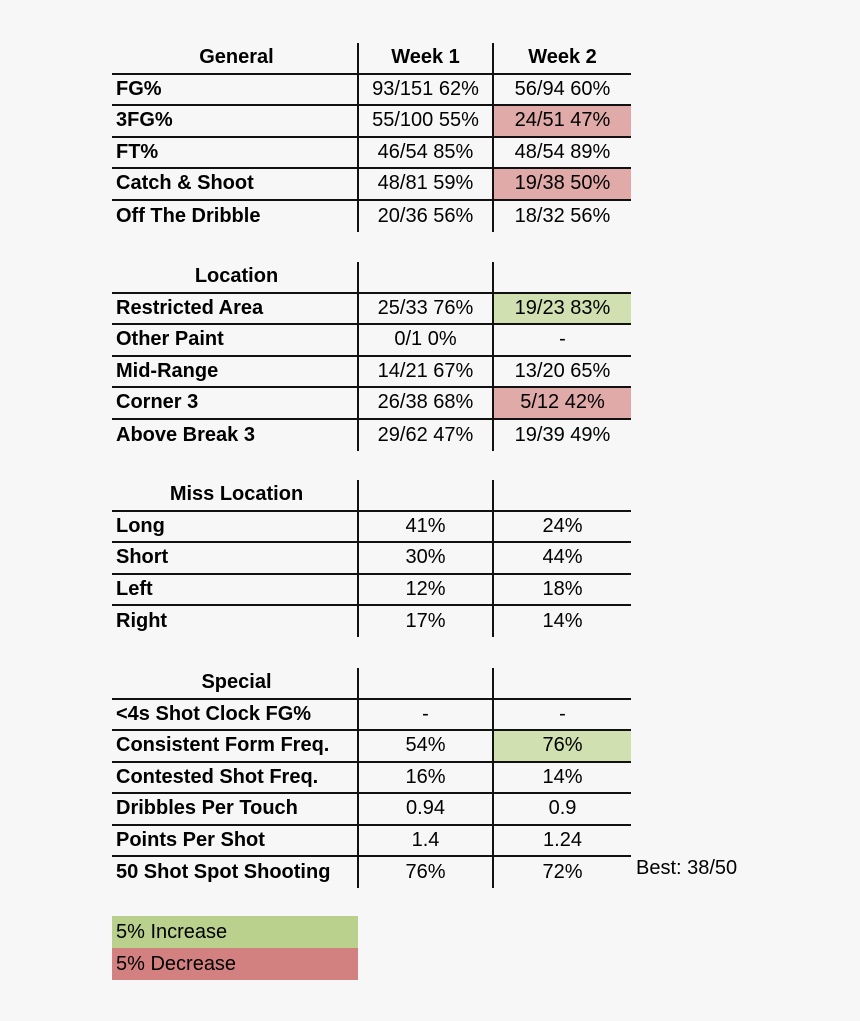 Image resolution: width=860 pixels, height=1021 pixels. I want to click on table-row: Off The Dribble 20/36 56% 18/32 56%, so click(371, 216).